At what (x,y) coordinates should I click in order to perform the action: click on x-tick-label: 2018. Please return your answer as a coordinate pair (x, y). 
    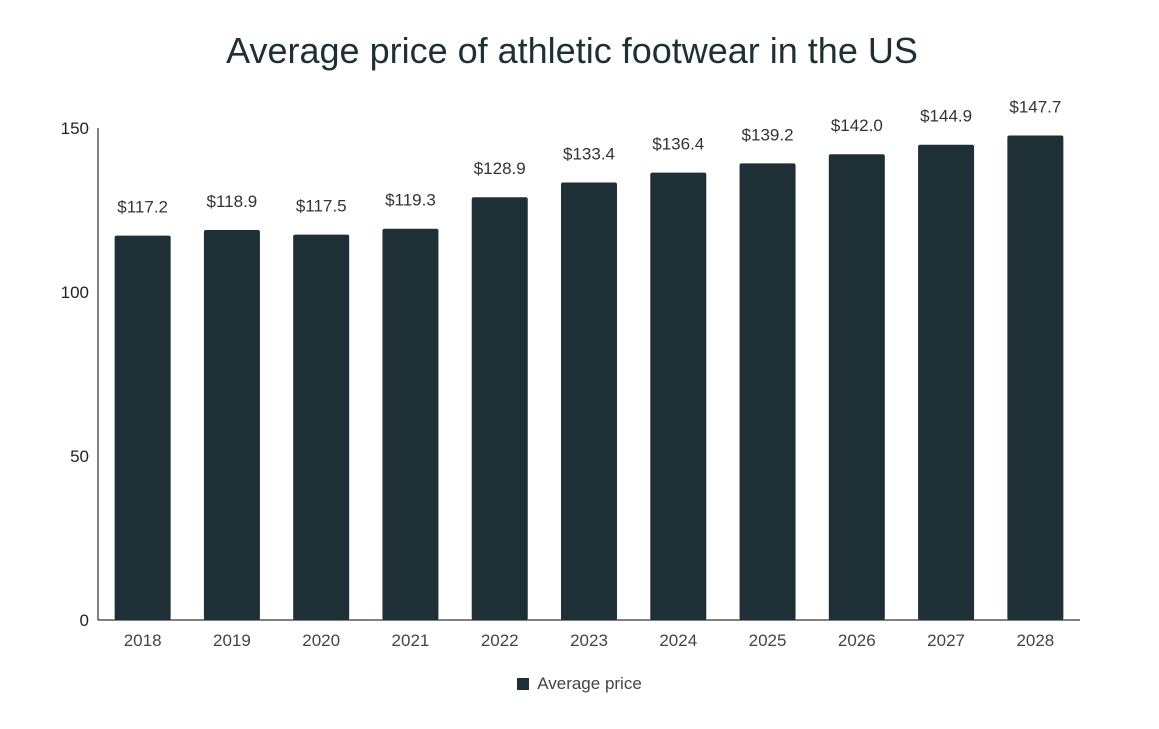
    Looking at the image, I should click on (143, 640).